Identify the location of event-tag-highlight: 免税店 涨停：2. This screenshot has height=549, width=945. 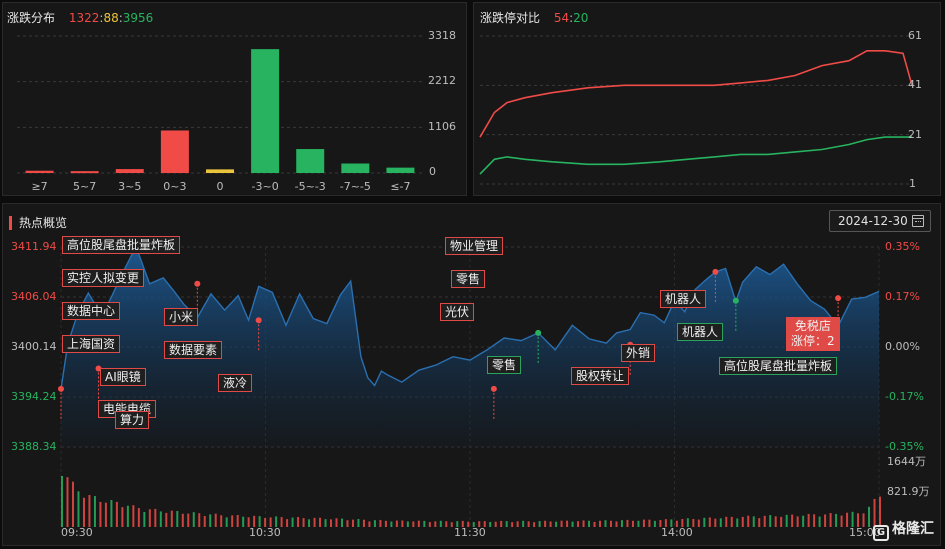
(813, 334).